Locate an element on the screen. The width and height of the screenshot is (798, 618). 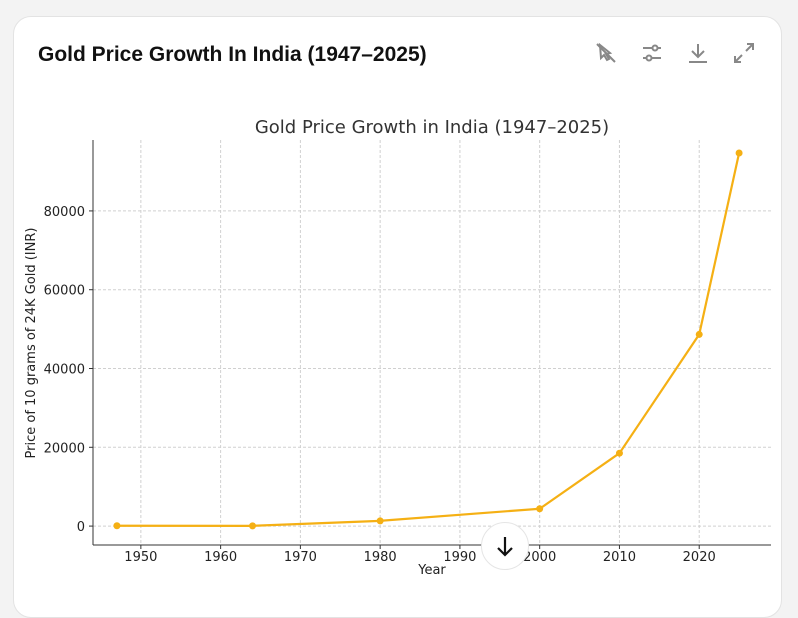
y-tick-label: 60000 is located at coordinates (64, 291).